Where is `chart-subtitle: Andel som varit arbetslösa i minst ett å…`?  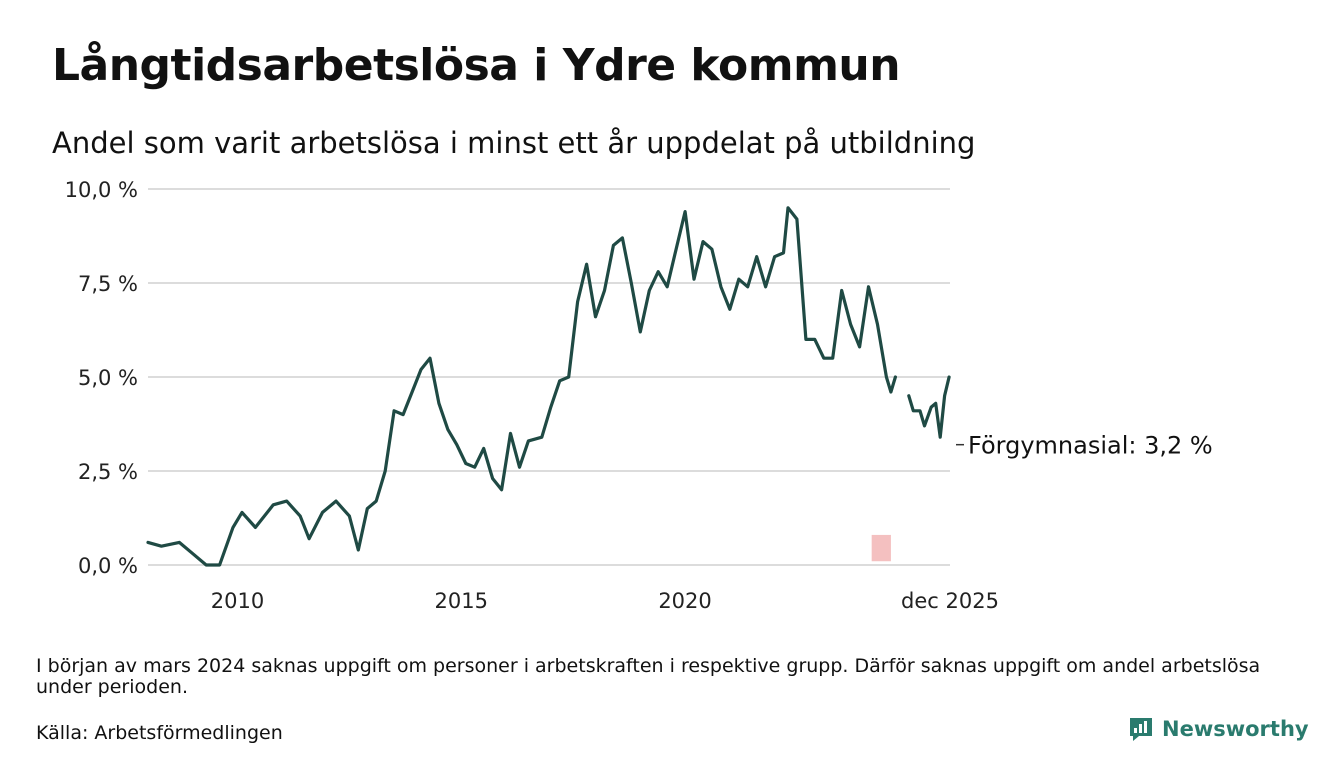
chart-subtitle: Andel som varit arbetslösa i minst ett å… is located at coordinates (514, 143).